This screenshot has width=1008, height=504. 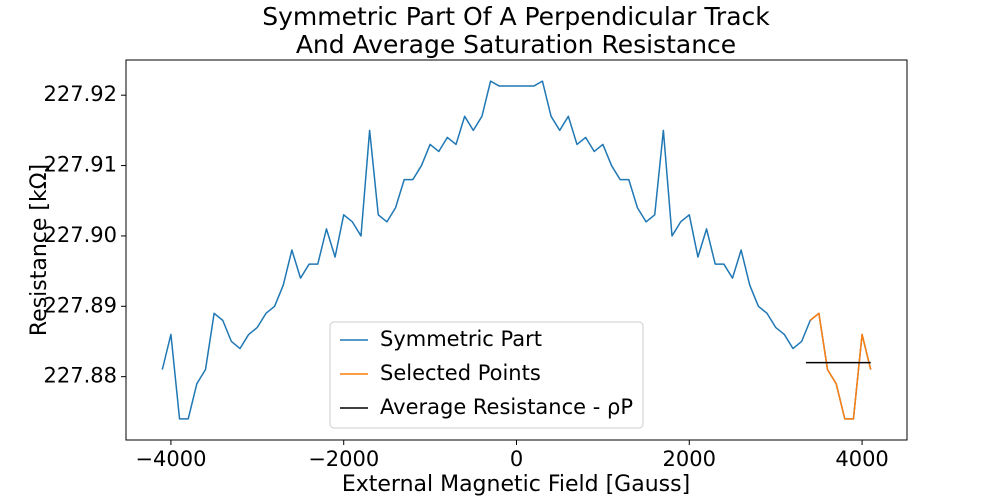 I want to click on y-tick-label: 227.88, so click(x=80, y=376).